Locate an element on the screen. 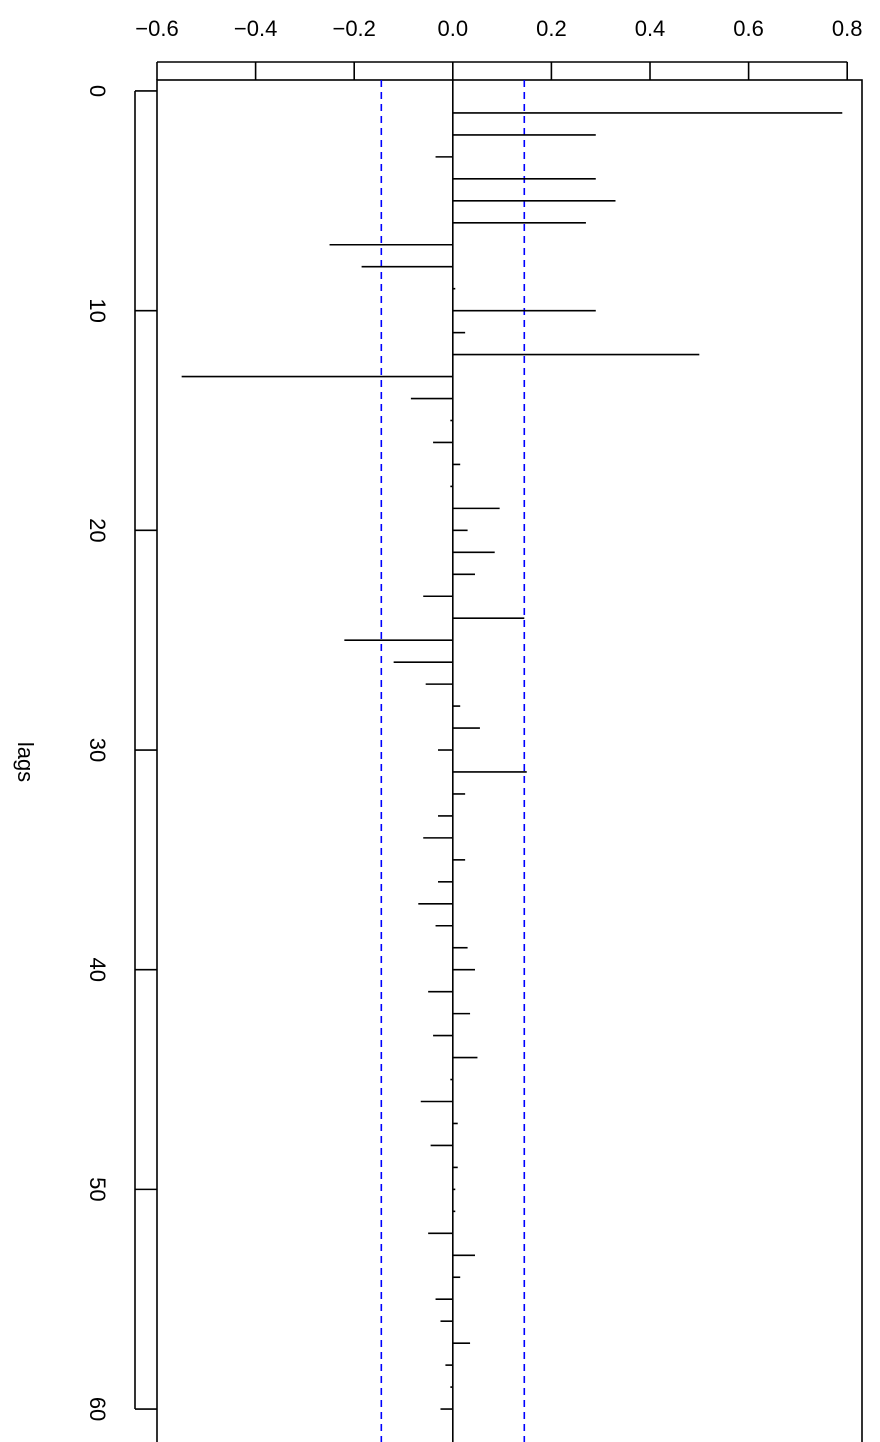 The width and height of the screenshot is (880, 1442). lag-axis-tick-label: 50 is located at coordinates (97, 1189).